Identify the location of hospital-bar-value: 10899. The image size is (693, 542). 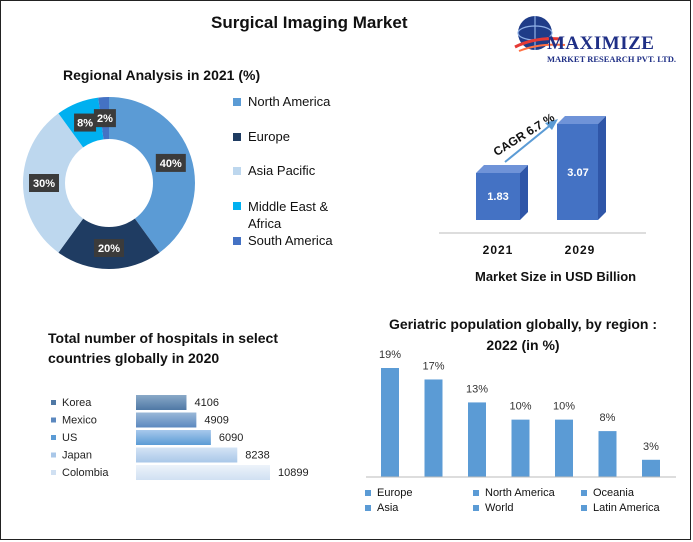
(293, 473).